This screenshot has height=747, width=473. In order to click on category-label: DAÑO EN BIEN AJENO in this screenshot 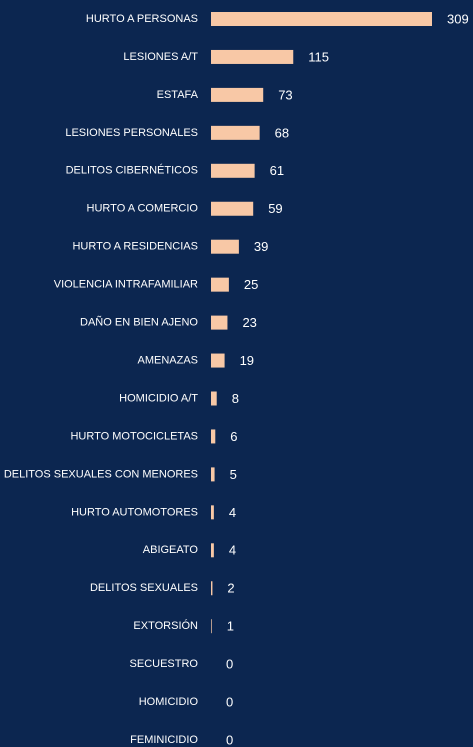, I will do `click(139, 322)`.